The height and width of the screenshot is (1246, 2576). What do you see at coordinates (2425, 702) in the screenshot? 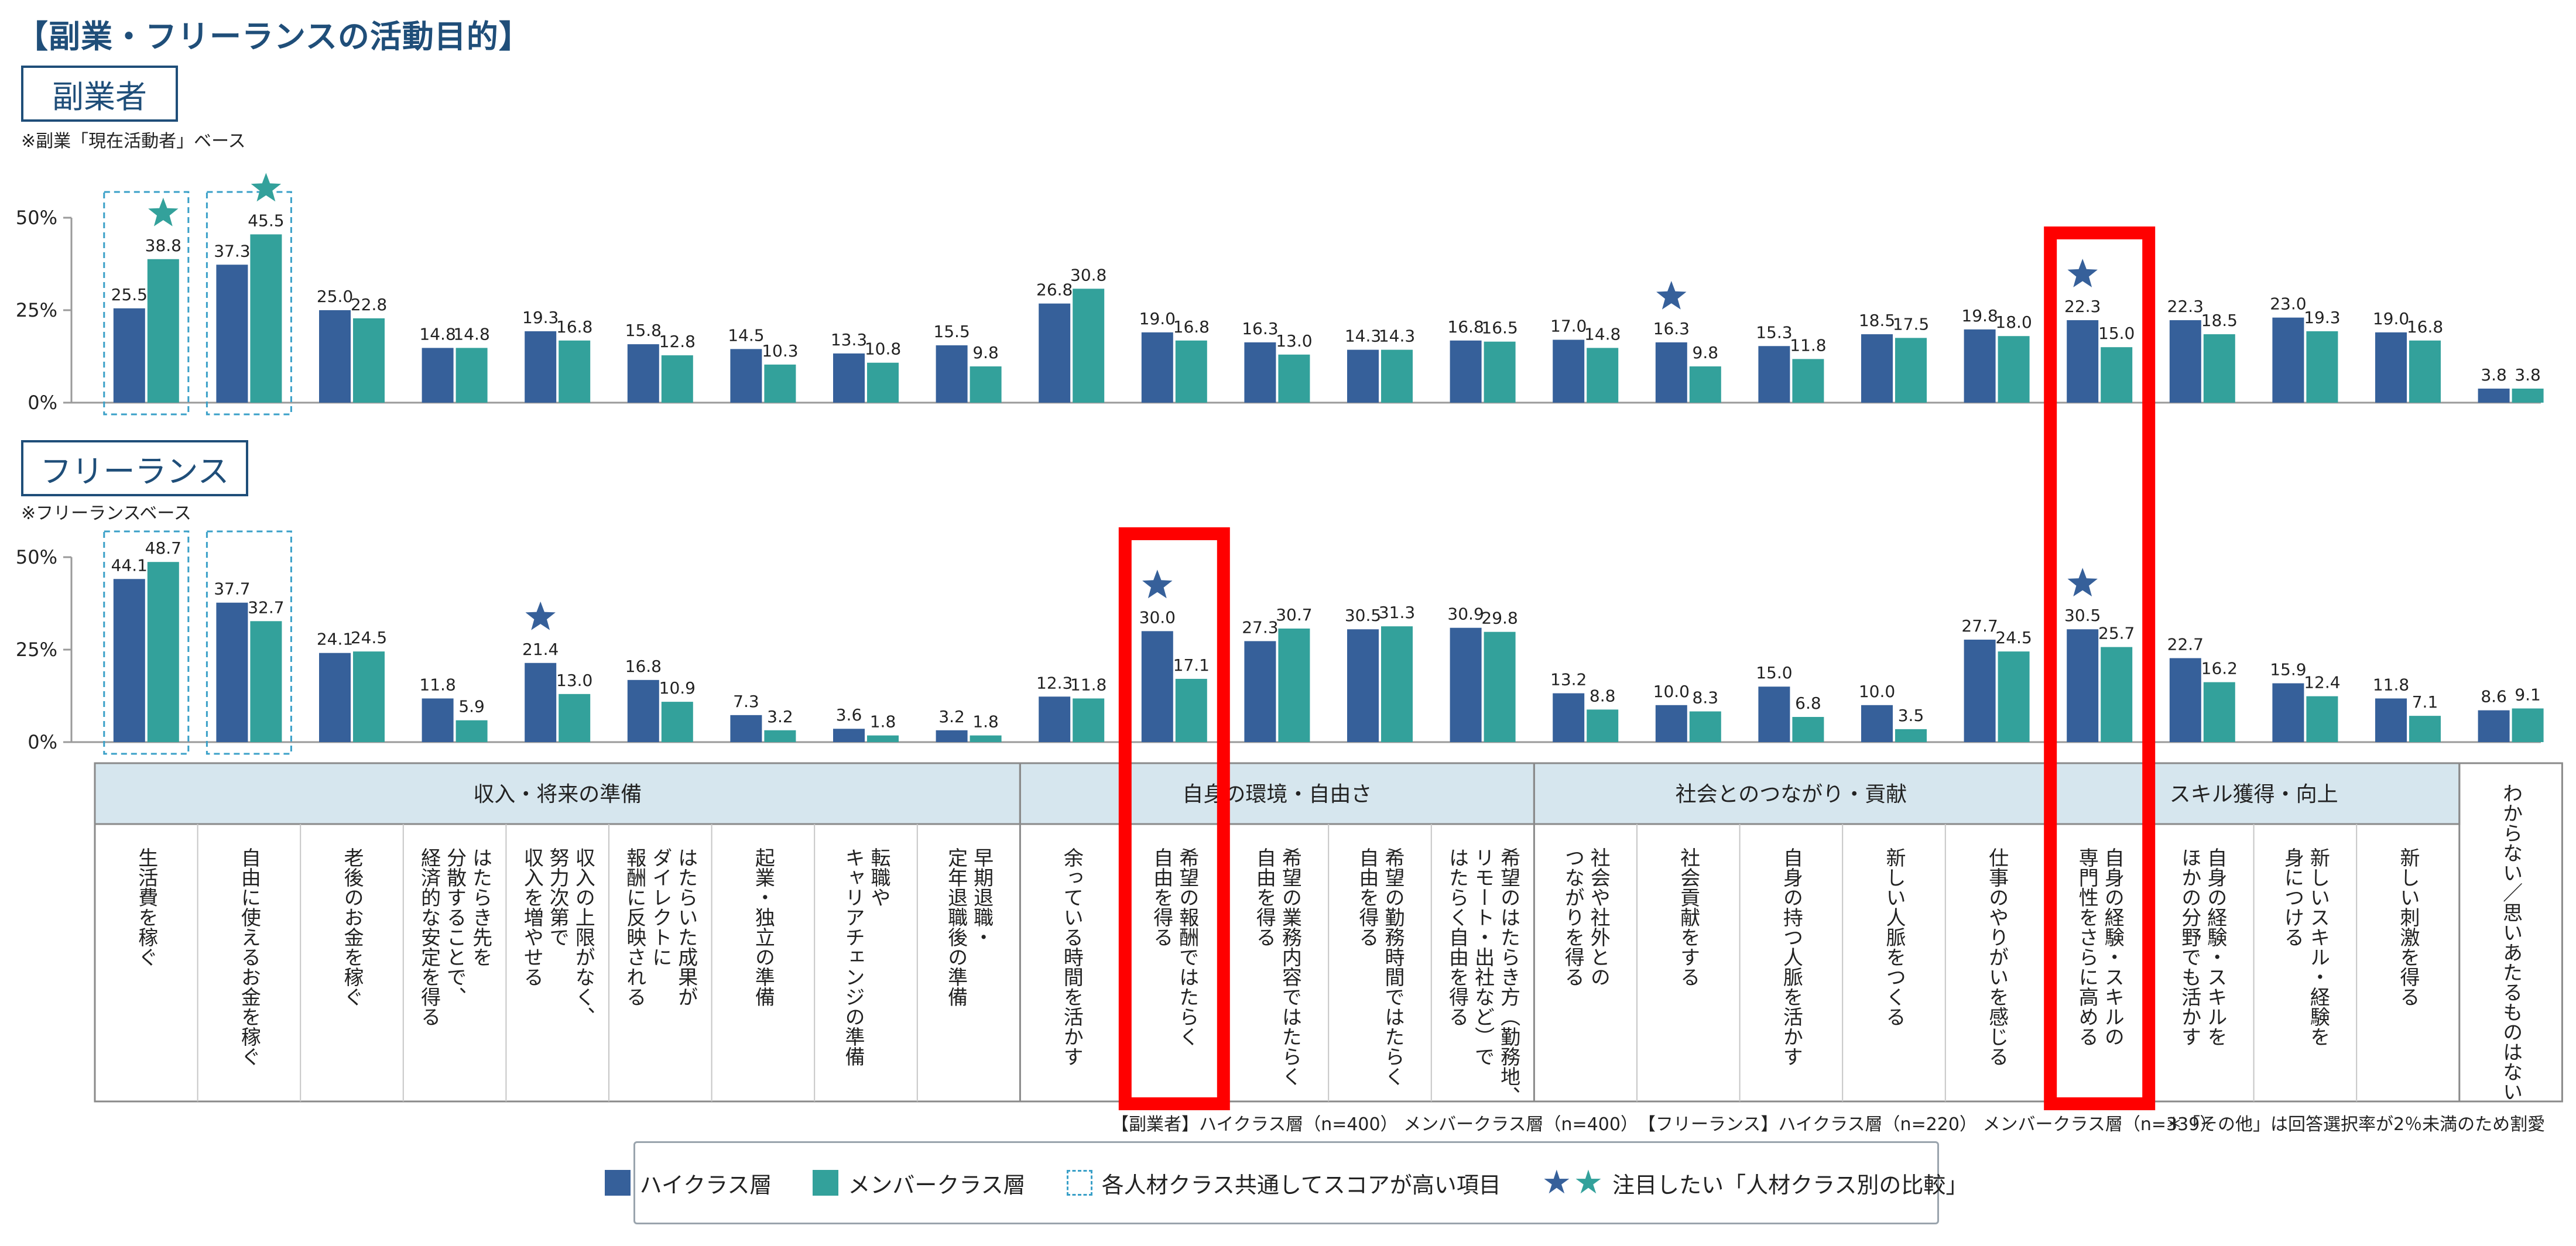
I see `data-label: 7.1` at bounding box center [2425, 702].